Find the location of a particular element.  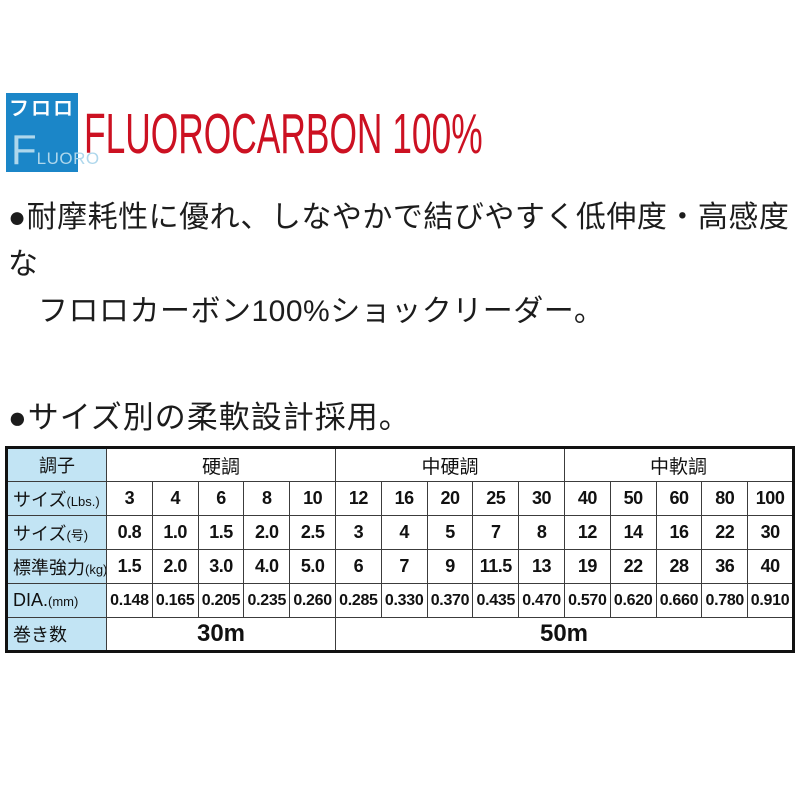

spec-value-cell: 50 is located at coordinates (633, 498).